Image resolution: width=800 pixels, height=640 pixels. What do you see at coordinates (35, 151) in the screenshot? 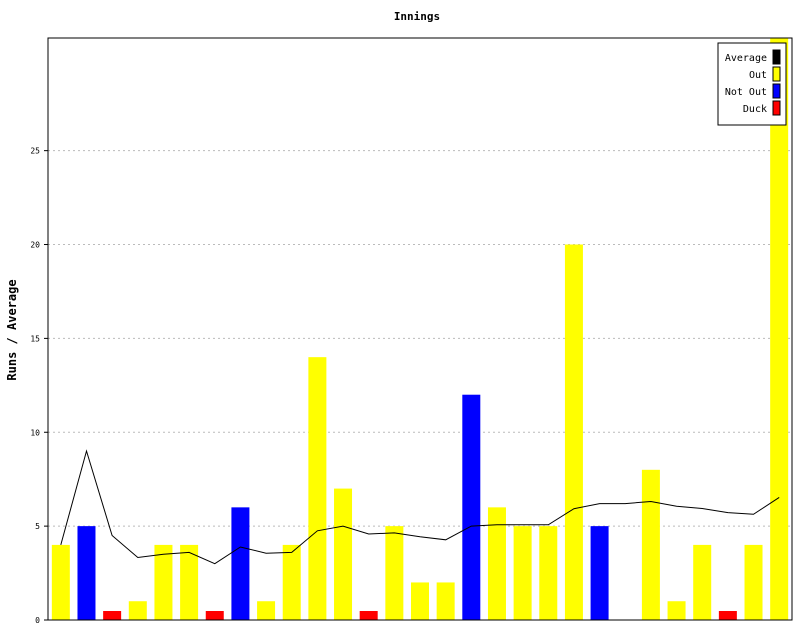
I see `y-tick-label: 25` at bounding box center [35, 151].